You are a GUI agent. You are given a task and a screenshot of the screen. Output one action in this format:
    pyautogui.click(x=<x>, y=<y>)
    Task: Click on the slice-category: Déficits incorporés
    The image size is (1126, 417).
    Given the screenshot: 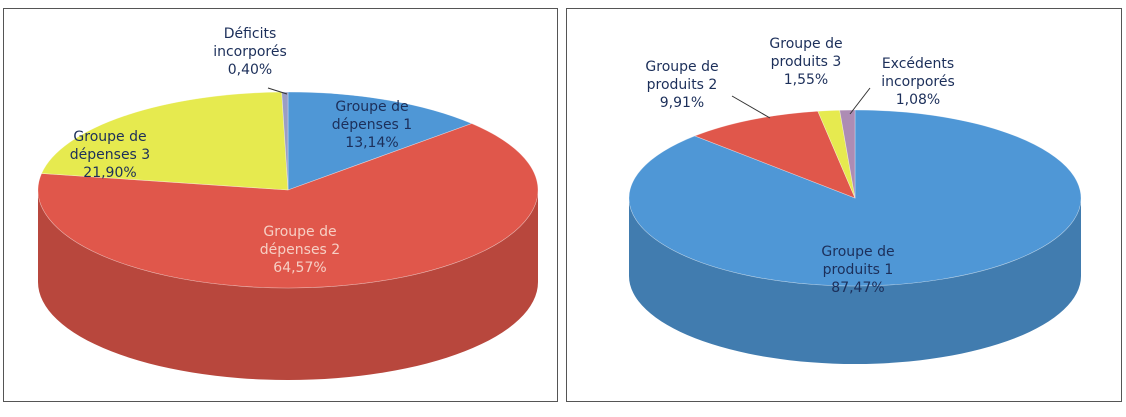 What is the action you would take?
    pyautogui.click(x=250, y=43)
    